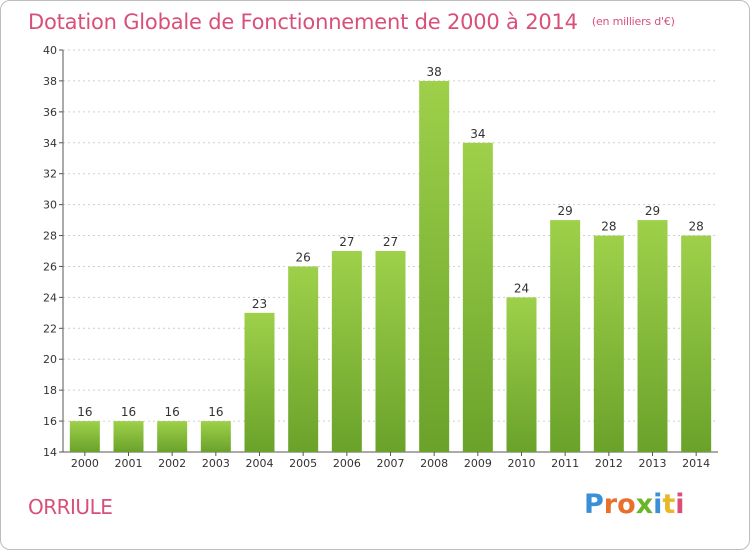 The image size is (750, 550). I want to click on x-tick-label-2001: 2001, so click(129, 463).